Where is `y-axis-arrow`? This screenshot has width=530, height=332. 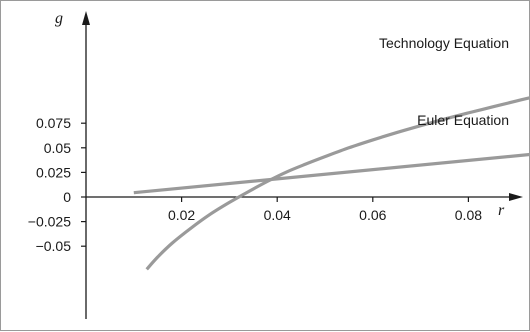
y-axis-arrow is located at coordinates (86, 18).